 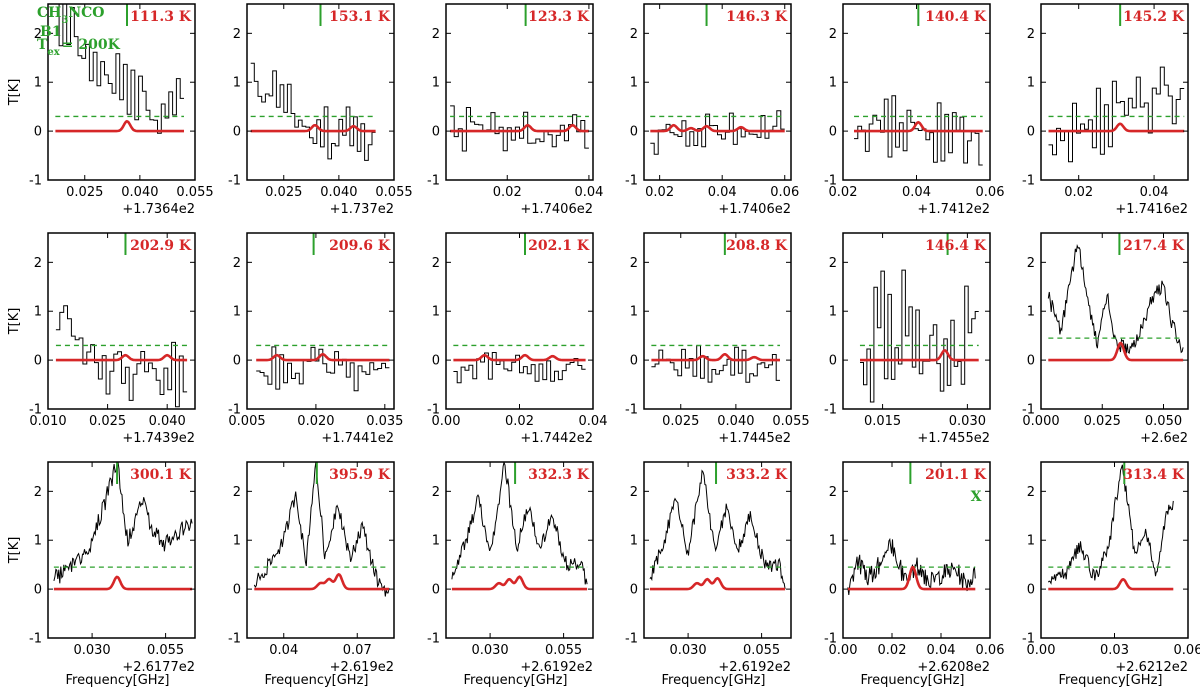 I want to click on x-tick-label: 0.035, so click(x=384, y=421).